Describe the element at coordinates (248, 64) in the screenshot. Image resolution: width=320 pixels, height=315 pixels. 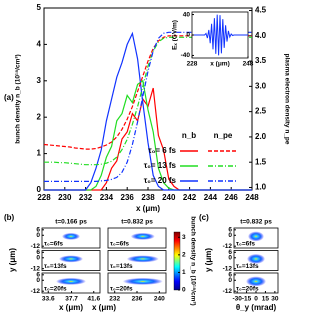
I see `inset-x-tick-label: 248` at that location.